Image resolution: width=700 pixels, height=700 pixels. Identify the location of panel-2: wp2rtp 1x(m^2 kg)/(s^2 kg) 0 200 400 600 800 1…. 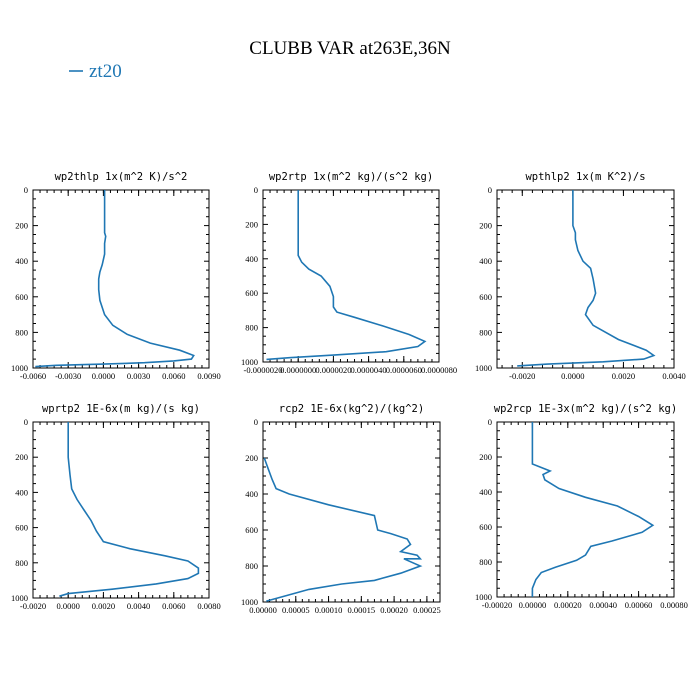
(349, 273).